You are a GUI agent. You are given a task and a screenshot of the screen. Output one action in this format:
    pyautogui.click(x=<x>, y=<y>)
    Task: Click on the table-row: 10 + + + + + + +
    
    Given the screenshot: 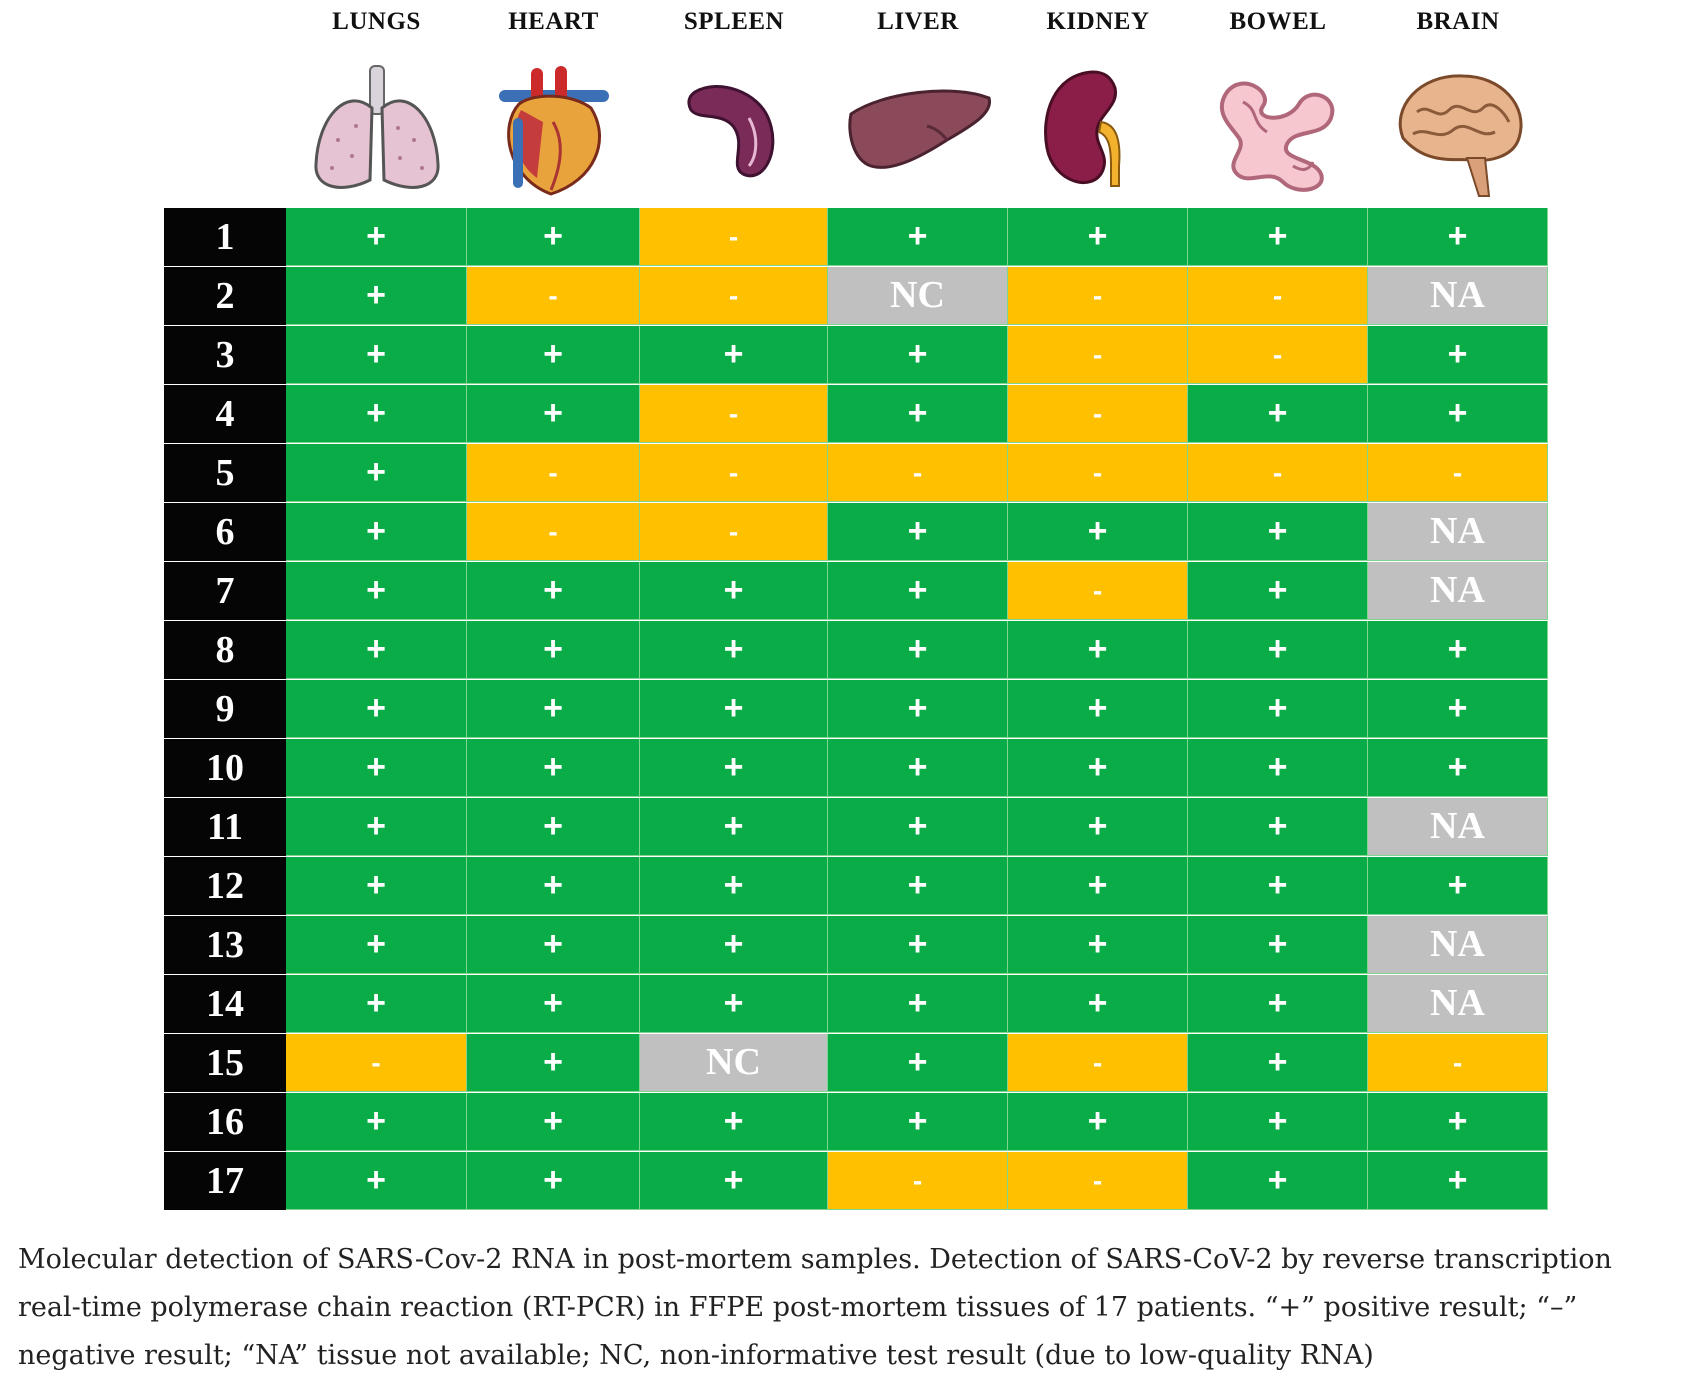 What is the action you would take?
    pyautogui.click(x=856, y=768)
    